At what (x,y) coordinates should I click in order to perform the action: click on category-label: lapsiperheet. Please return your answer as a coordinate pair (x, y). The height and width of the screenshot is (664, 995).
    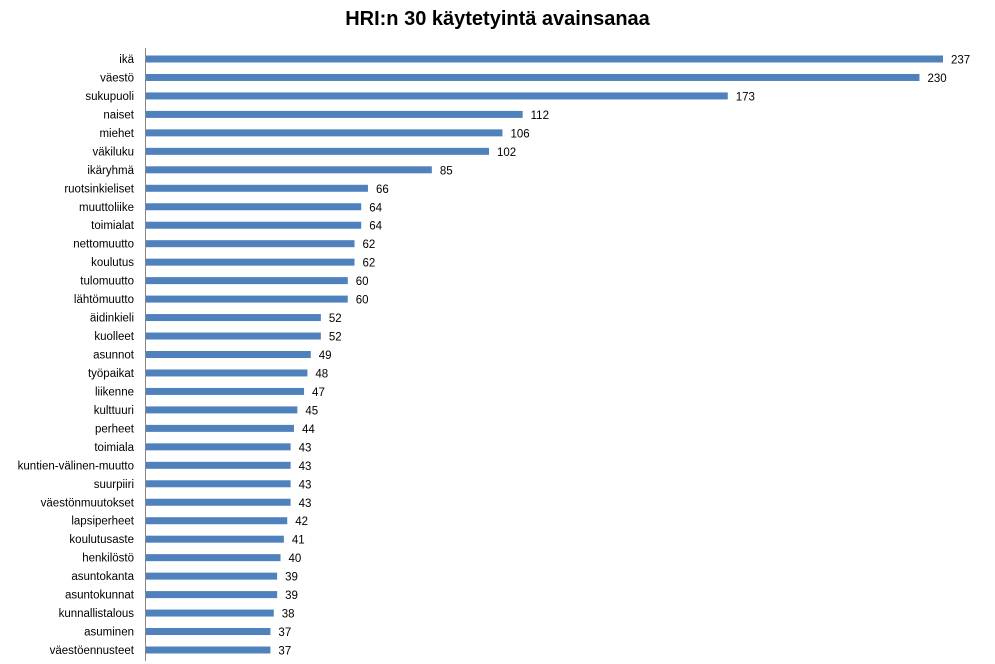
    Looking at the image, I should click on (102, 522).